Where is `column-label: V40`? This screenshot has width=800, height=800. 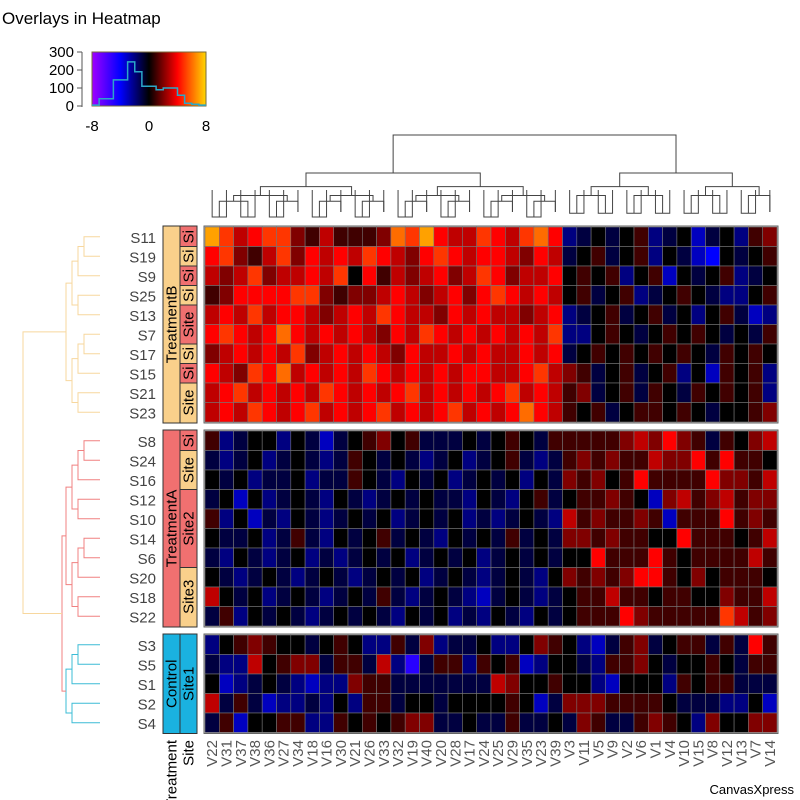 column-label: V40 is located at coordinates (427, 753).